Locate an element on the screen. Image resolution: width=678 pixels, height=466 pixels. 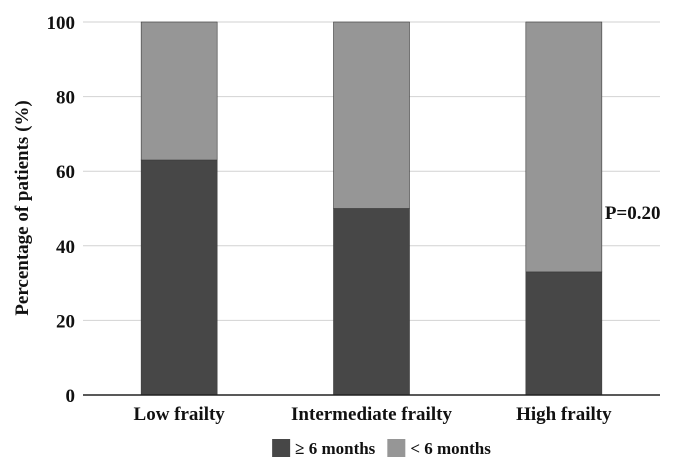
y-tick-label: 60 is located at coordinates (65, 172).